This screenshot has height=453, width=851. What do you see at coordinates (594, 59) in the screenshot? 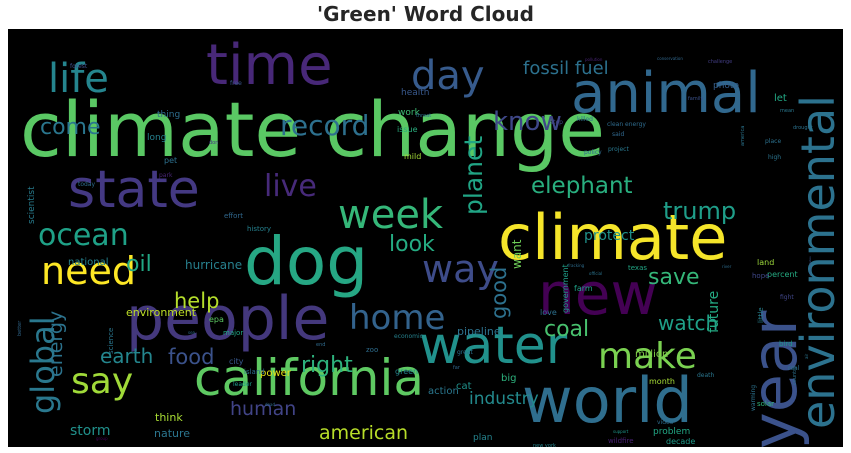
I see `word-pollution: pollution` at bounding box center [594, 59].